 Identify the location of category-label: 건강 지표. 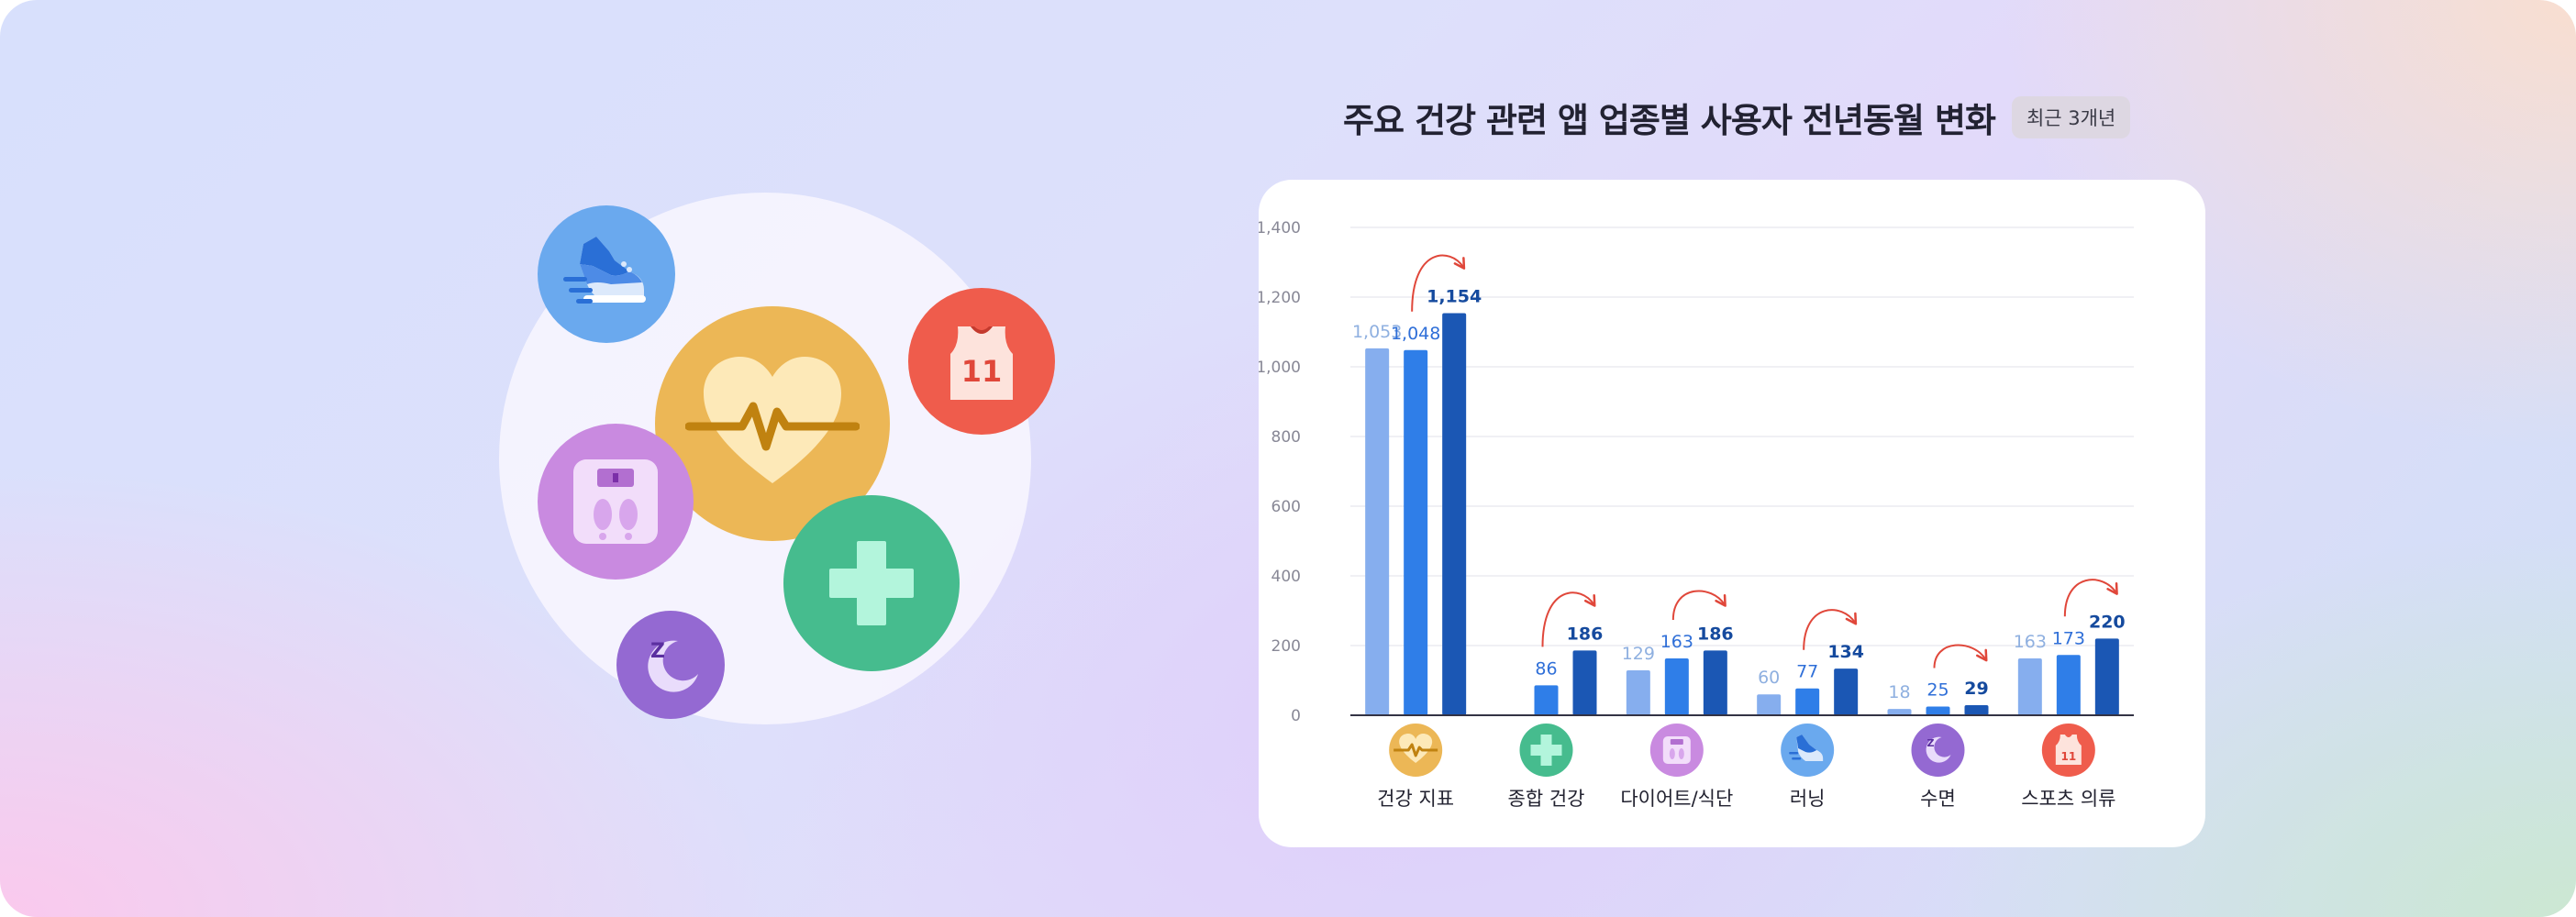
(1415, 799).